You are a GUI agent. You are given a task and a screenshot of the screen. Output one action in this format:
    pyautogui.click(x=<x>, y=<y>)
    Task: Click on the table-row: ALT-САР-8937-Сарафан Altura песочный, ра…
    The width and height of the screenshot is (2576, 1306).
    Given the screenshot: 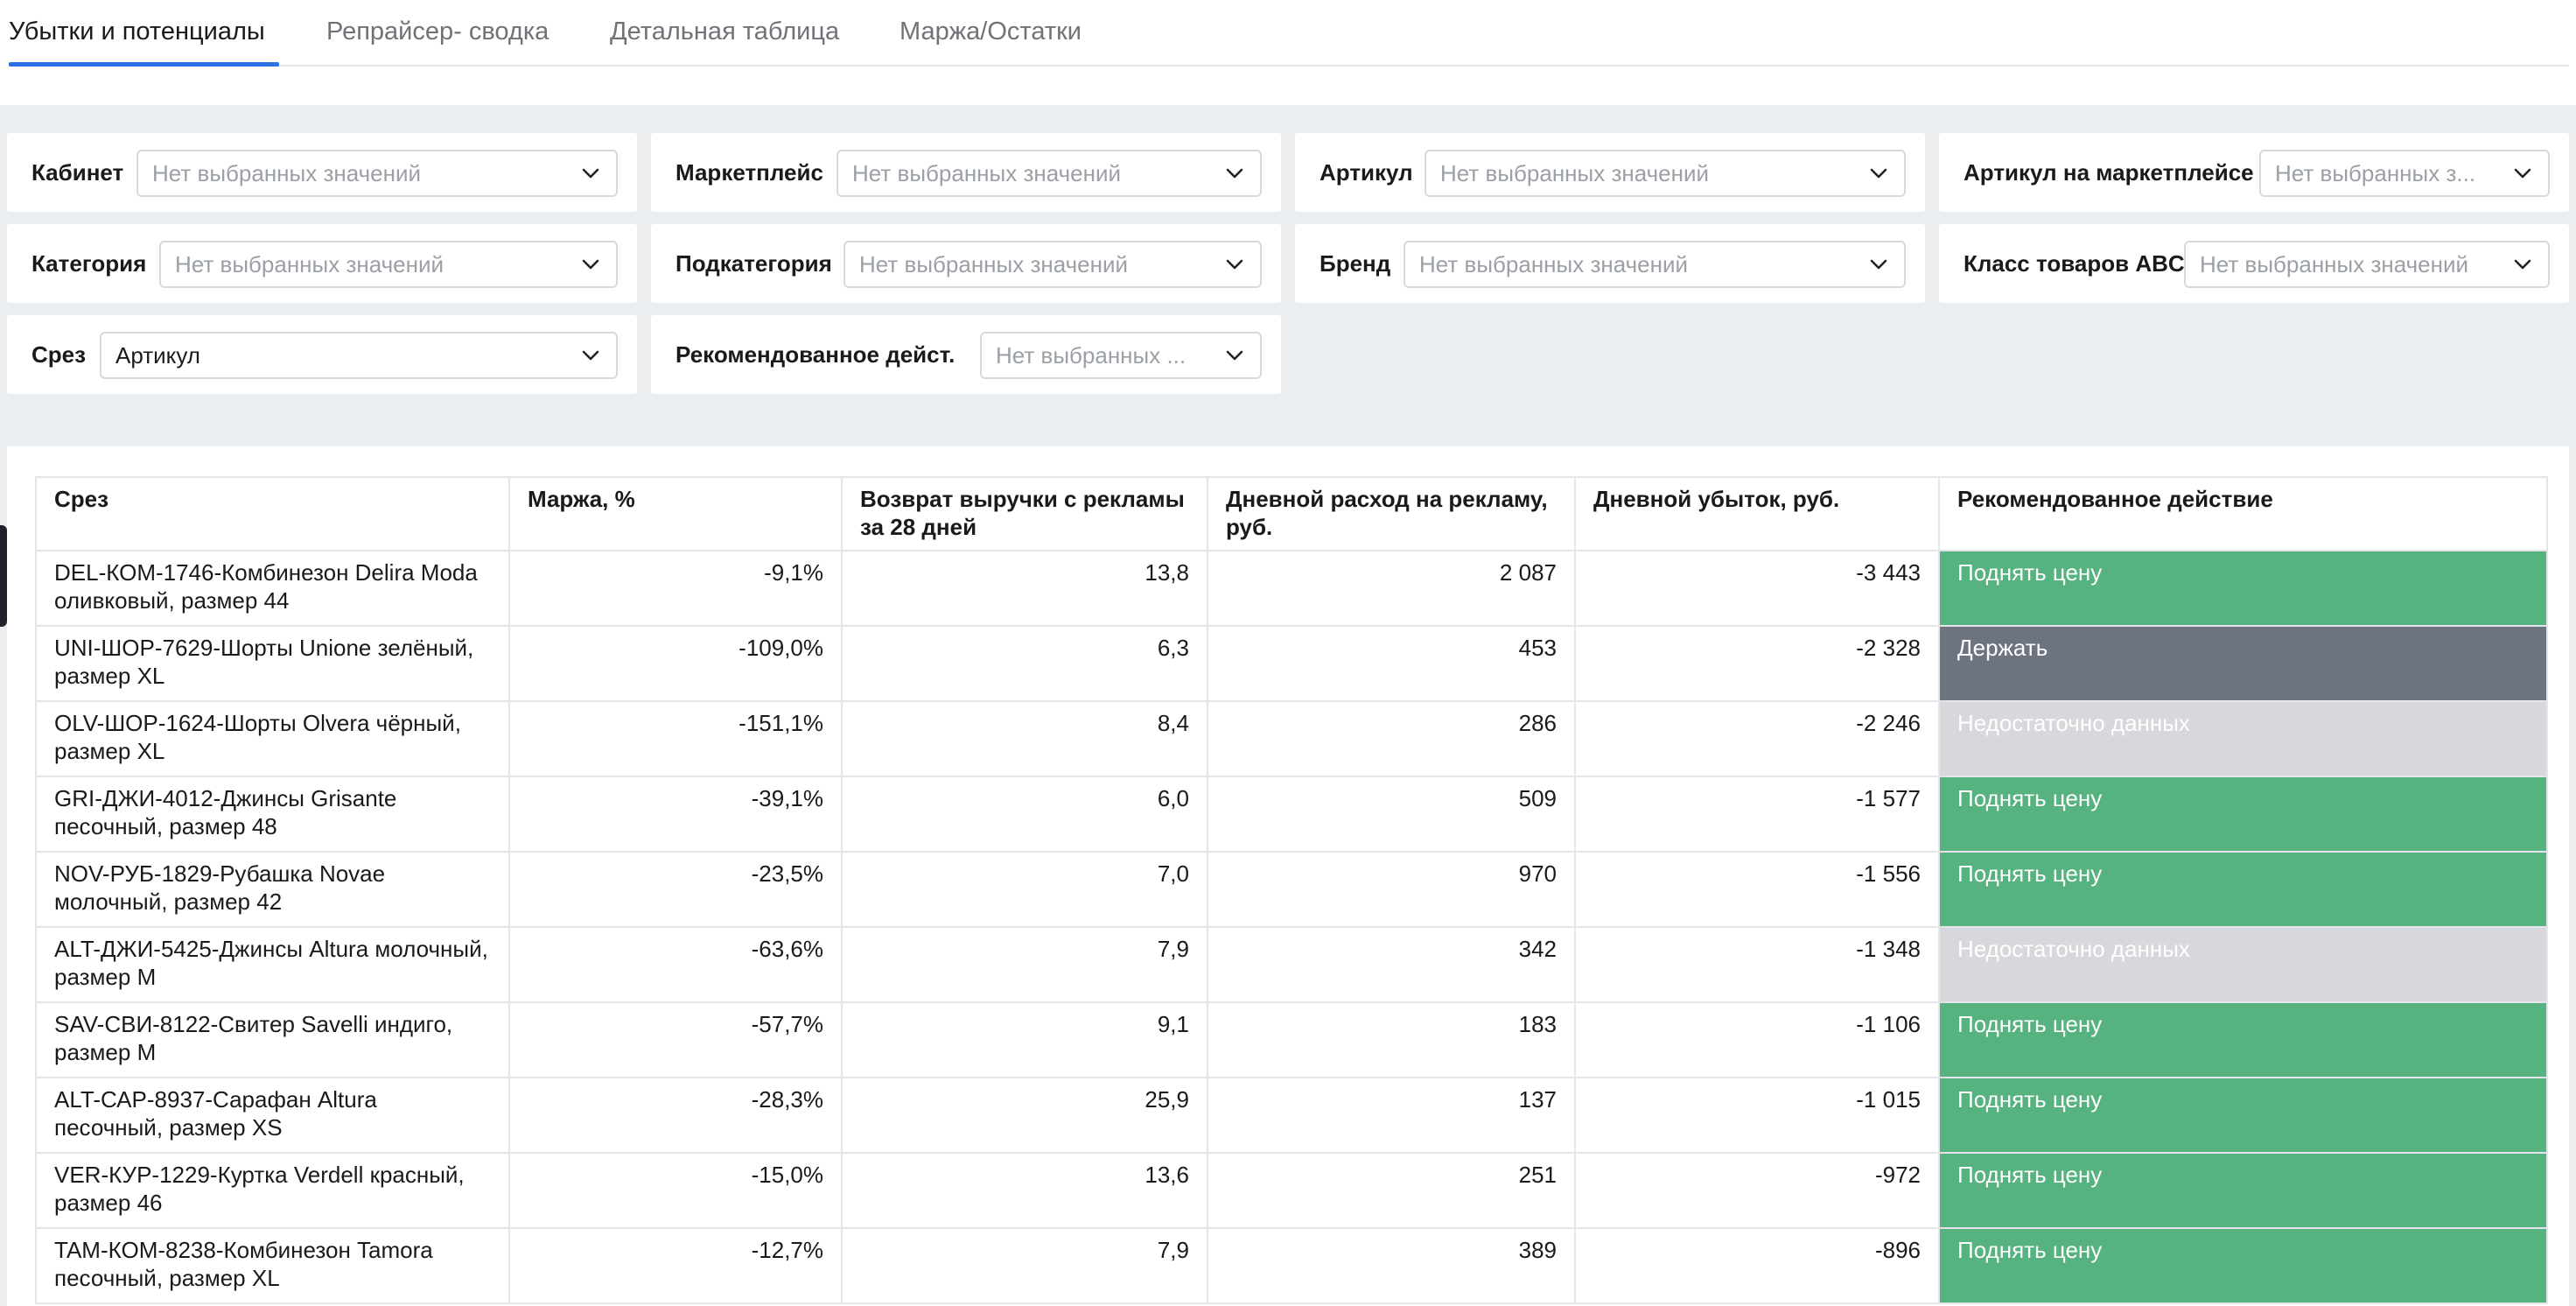 What is the action you would take?
    pyautogui.click(x=1291, y=1115)
    